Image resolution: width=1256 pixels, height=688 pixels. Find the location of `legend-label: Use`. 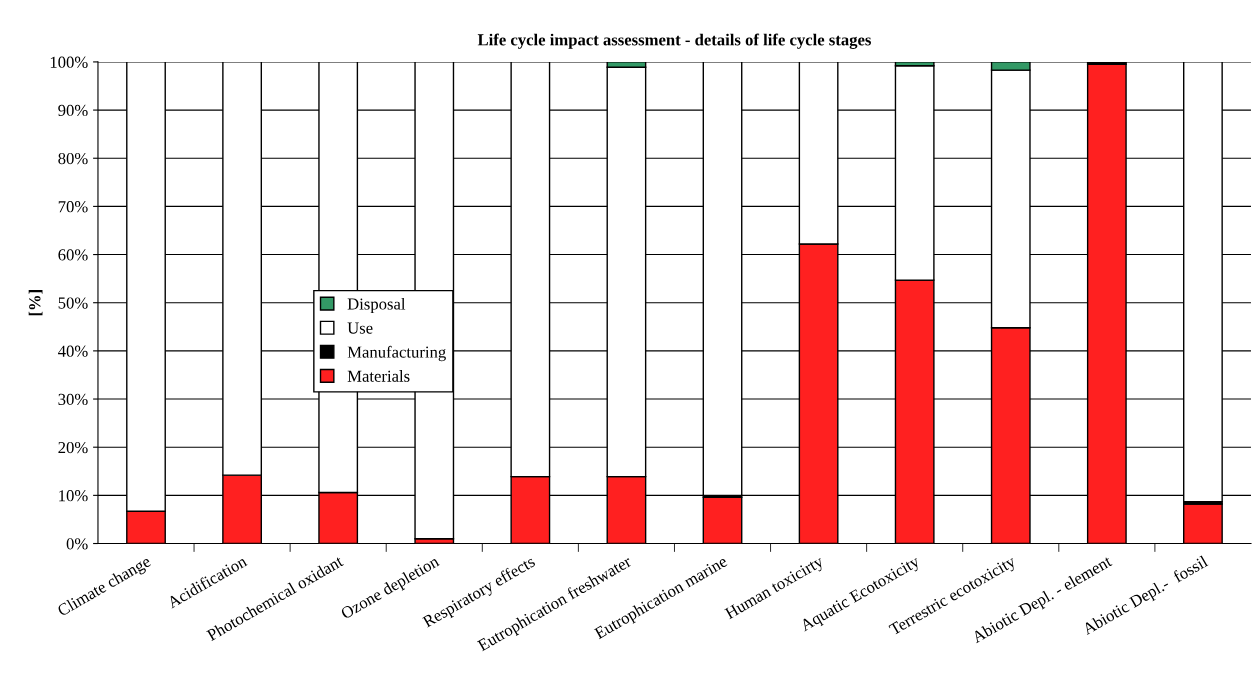

legend-label: Use is located at coordinates (360, 328).